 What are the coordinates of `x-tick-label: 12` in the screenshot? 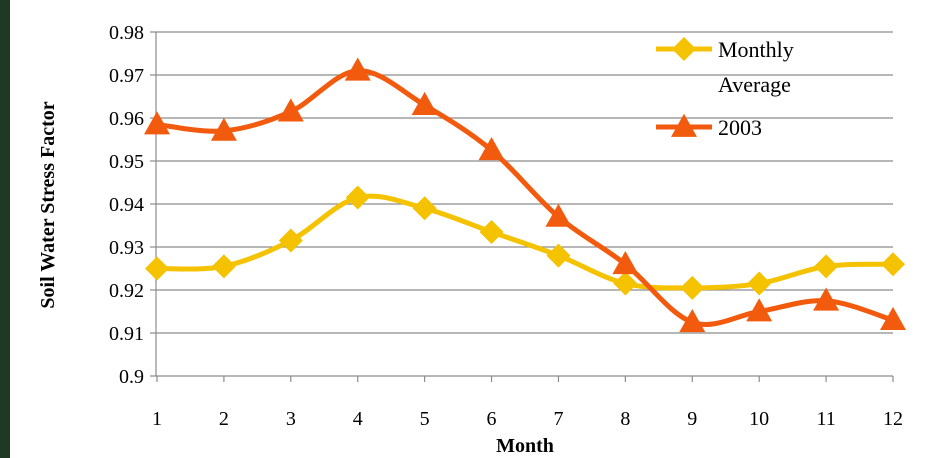 It's located at (893, 419).